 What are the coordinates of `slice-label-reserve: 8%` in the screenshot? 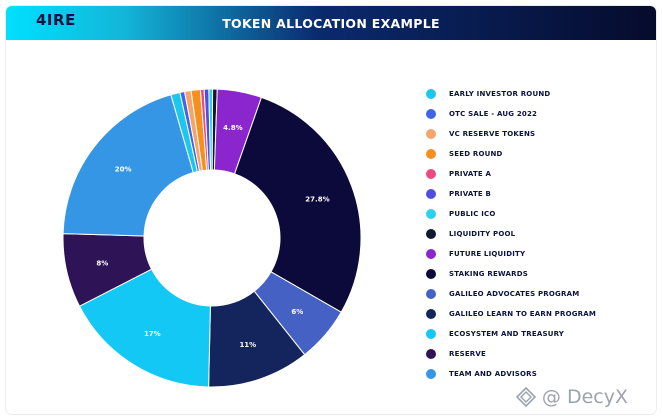 It's located at (102, 263).